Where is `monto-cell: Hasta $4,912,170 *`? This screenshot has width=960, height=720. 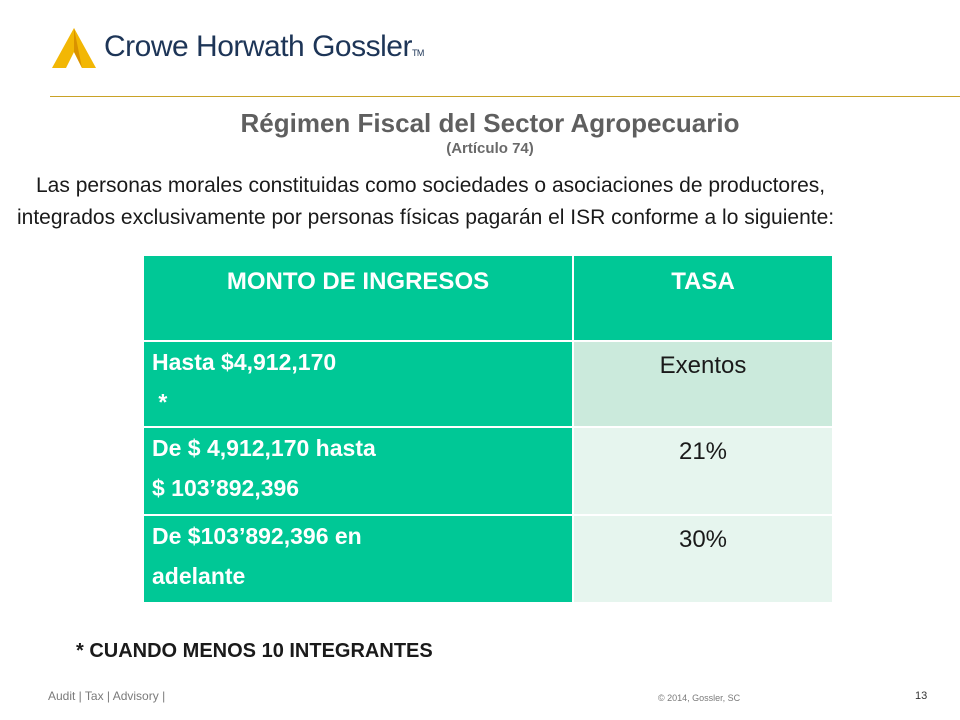 monto-cell: Hasta $4,912,170 * is located at coordinates (358, 384).